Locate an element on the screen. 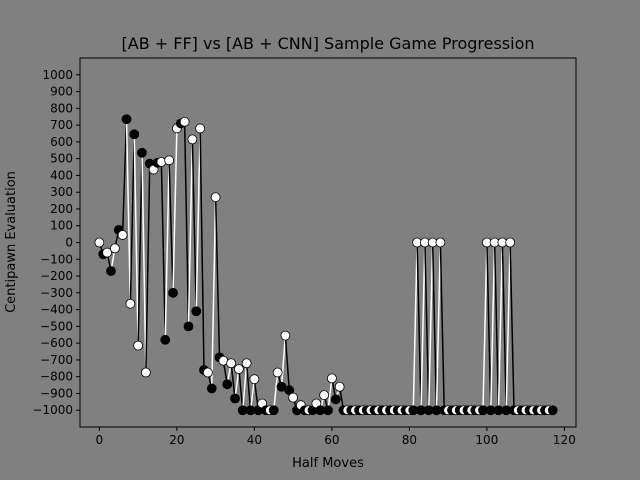 This screenshot has height=480, width=640. y-tick-label: 400 is located at coordinates (61, 175).